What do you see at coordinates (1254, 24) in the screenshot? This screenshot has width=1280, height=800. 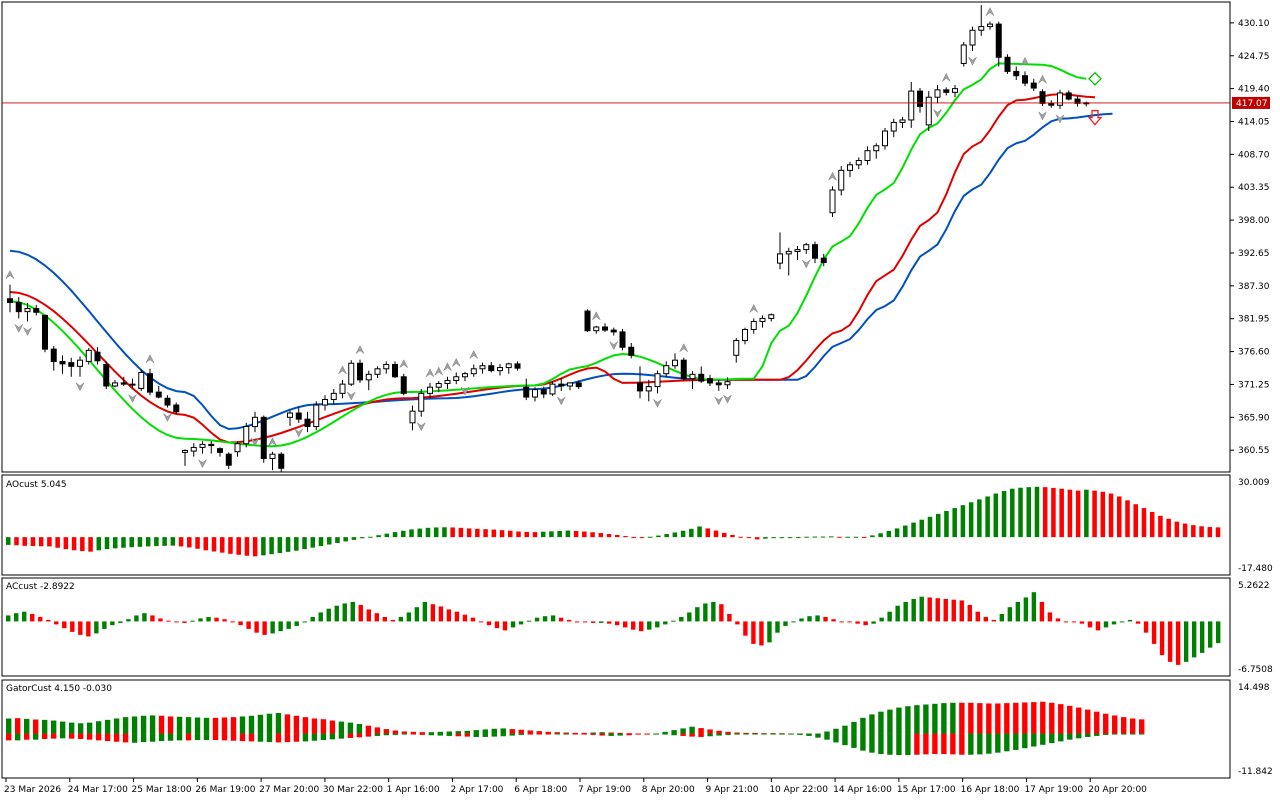 I see `price-tick-label: 430.10` at bounding box center [1254, 24].